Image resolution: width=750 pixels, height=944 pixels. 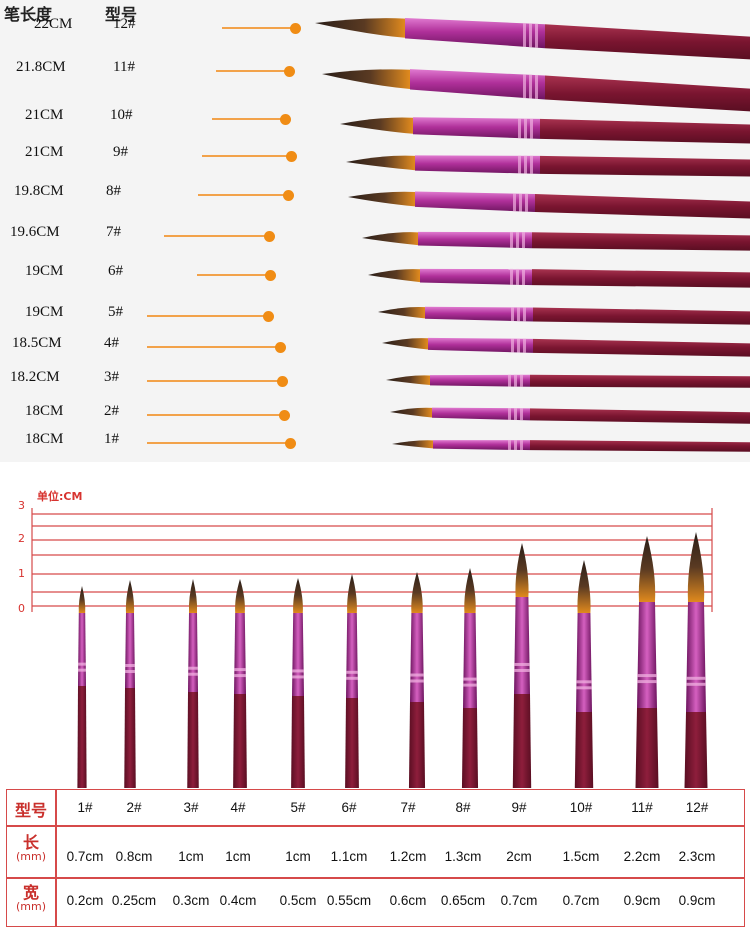 What do you see at coordinates (134, 807) in the screenshot?
I see `table-cell-model-2: 2#` at bounding box center [134, 807].